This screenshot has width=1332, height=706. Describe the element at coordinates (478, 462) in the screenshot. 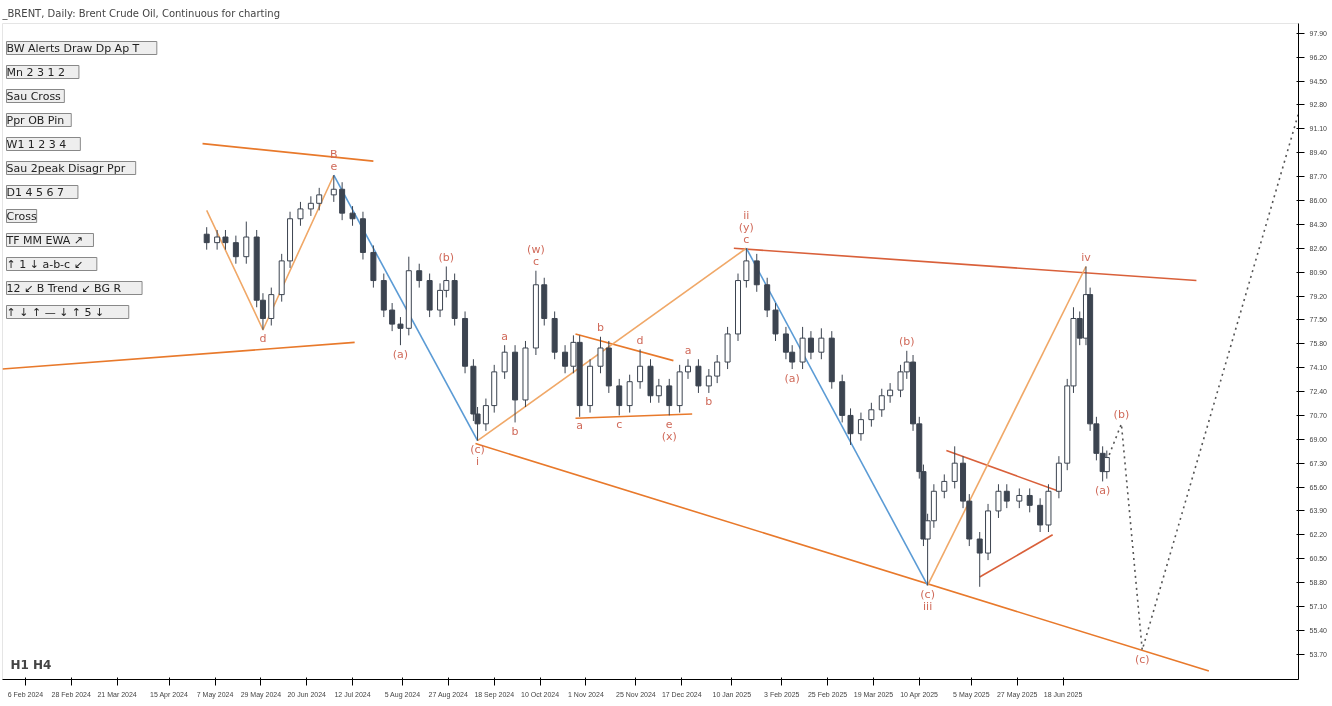

I see `annotation: i` at that location.